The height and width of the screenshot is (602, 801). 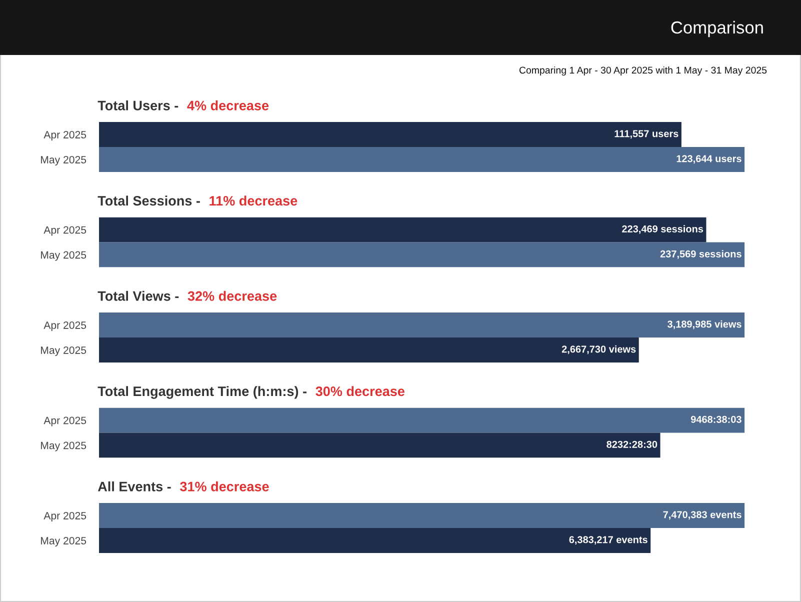 I want to click on chart-subtitle: 4% decrease, so click(x=228, y=105).